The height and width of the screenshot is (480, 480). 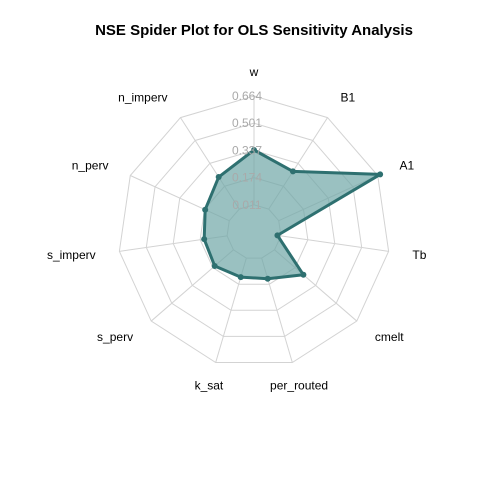 I want to click on series-area, so click(x=292, y=214).